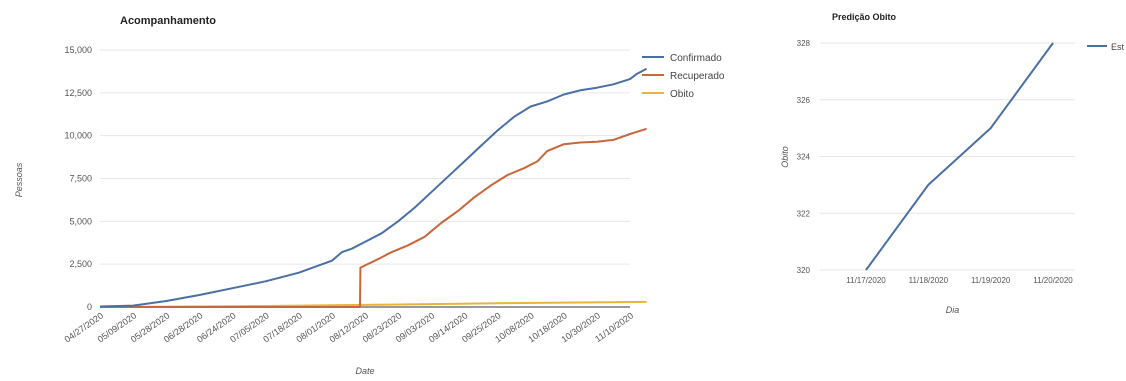  What do you see at coordinates (929, 280) in the screenshot?
I see `x-tick-label: 11/18/2020` at bounding box center [929, 280].